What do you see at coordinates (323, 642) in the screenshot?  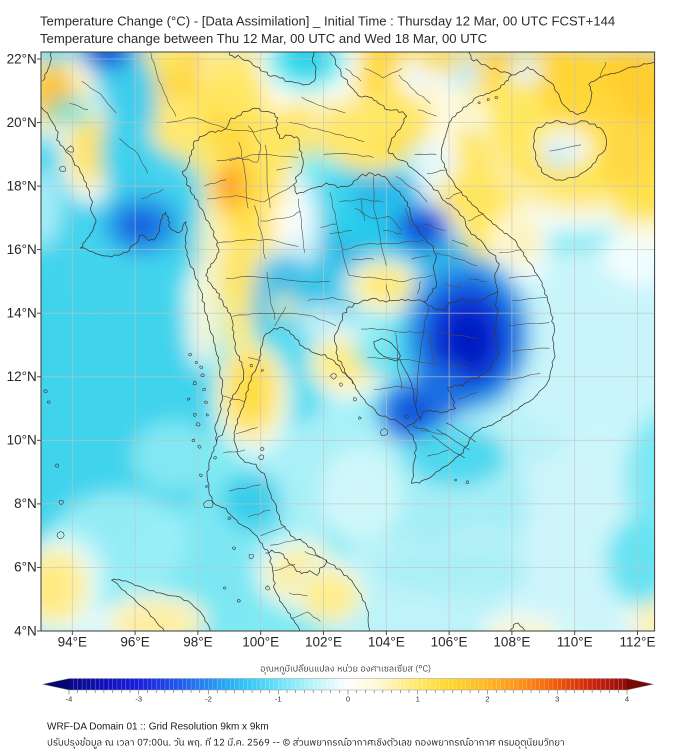 I see `svg-text: 102°E` at bounding box center [323, 642].